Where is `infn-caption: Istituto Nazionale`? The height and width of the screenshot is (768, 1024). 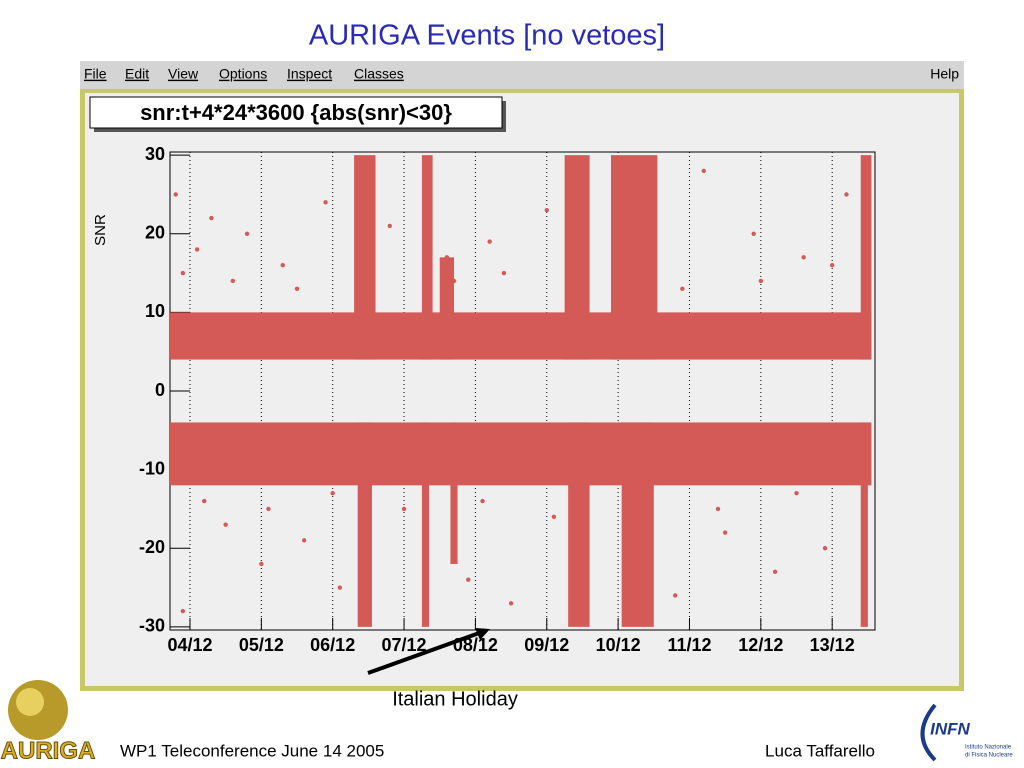
infn-caption: Istituto Nazionale is located at coordinates (988, 748).